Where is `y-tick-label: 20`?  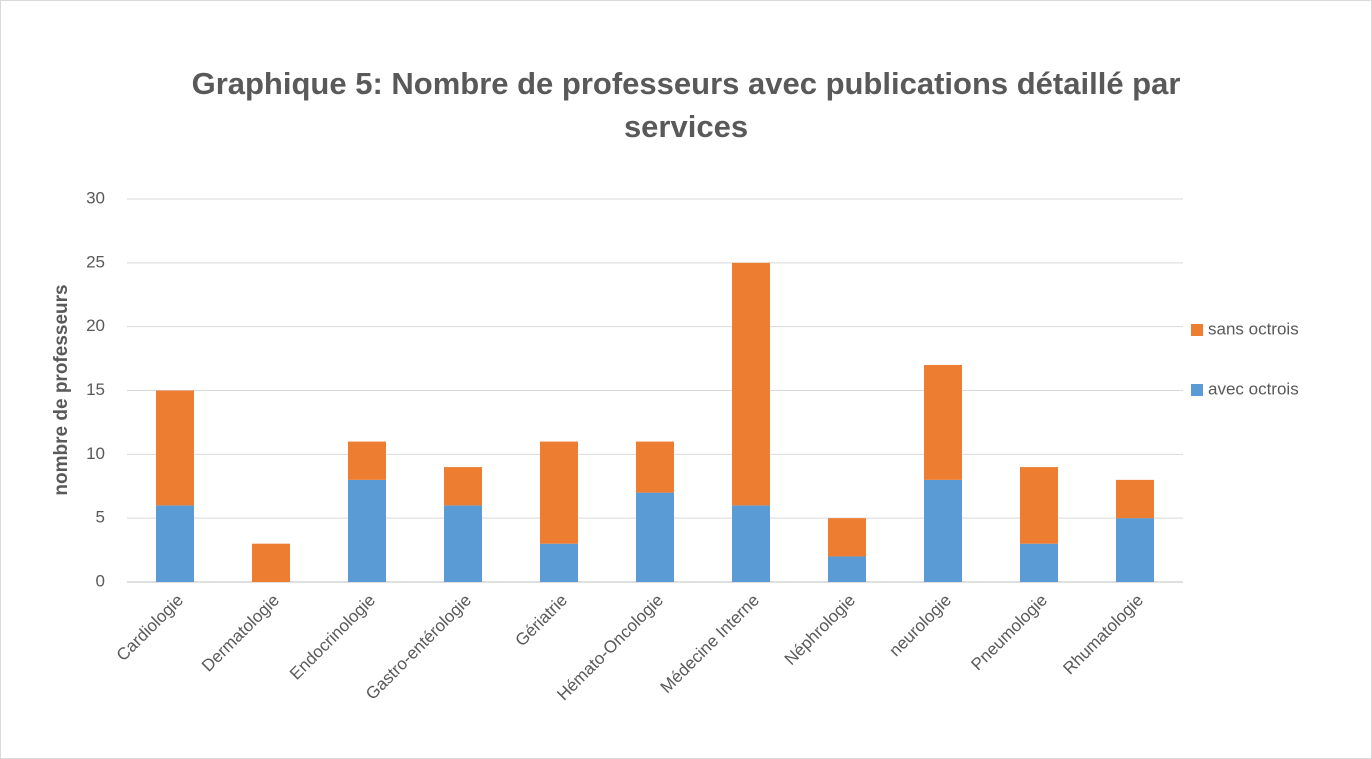 y-tick-label: 20 is located at coordinates (95, 325).